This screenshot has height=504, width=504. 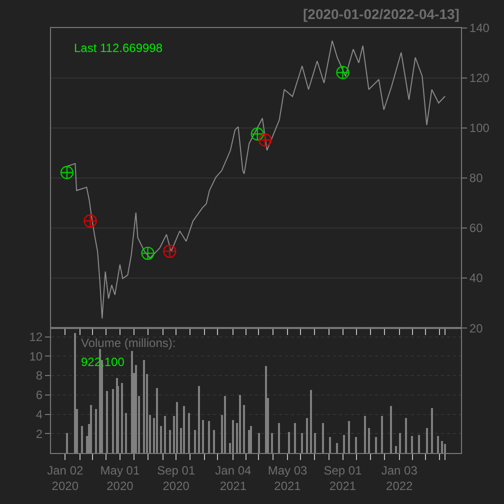 I want to click on x-tick-label: Sep 01 2020, so click(x=176, y=478).